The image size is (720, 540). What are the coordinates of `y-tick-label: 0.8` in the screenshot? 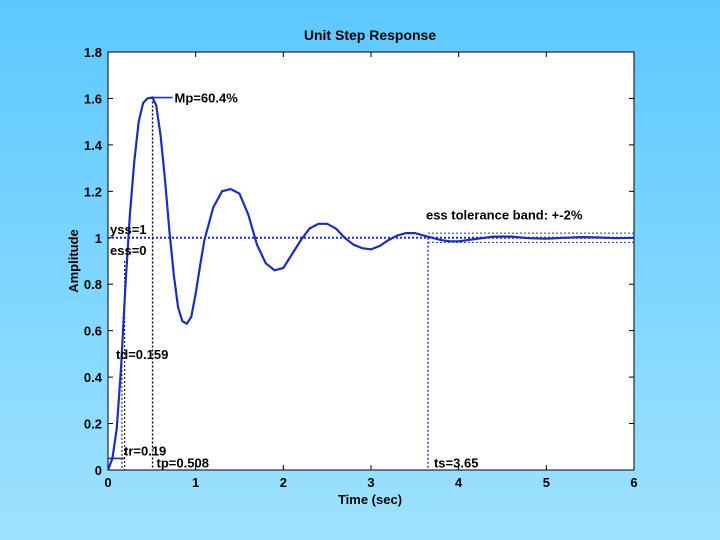 It's located at (93, 284).